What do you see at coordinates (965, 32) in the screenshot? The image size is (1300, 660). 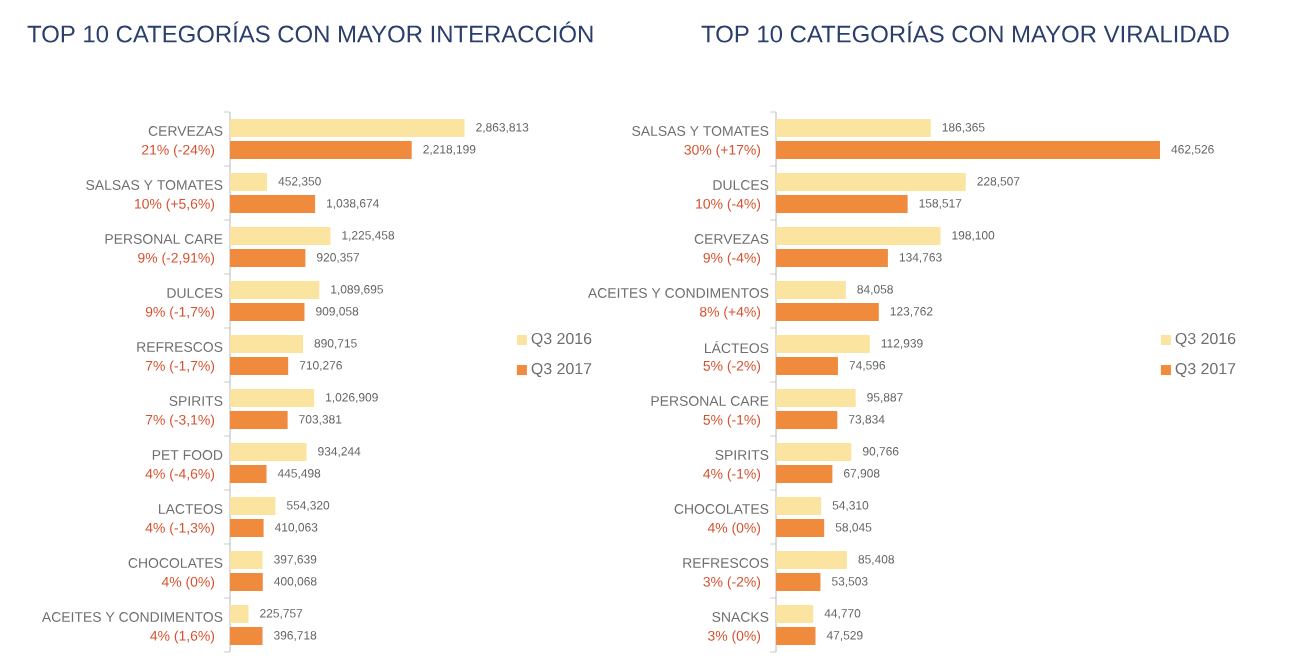 I see `chart-title: TOP 10 CATEGORÍAS CON MAYOR VIRALIDAD` at bounding box center [965, 32].